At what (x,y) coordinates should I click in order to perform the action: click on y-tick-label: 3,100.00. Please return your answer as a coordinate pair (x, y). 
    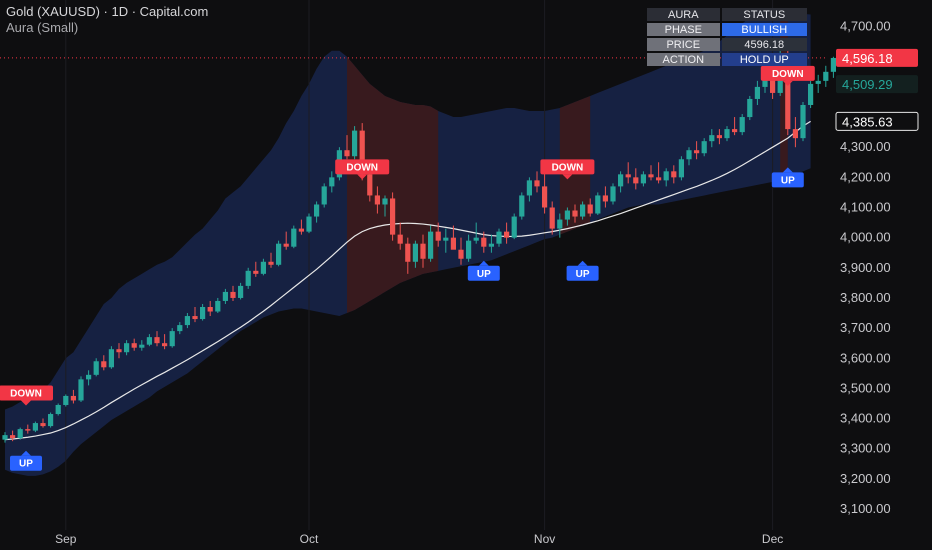
    Looking at the image, I should click on (865, 508).